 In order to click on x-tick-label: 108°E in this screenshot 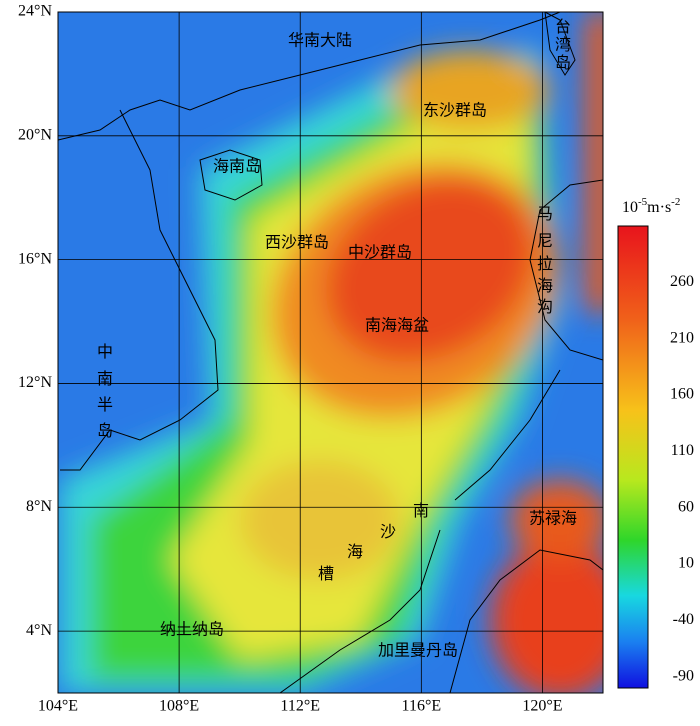, I will do `click(179, 706)`.